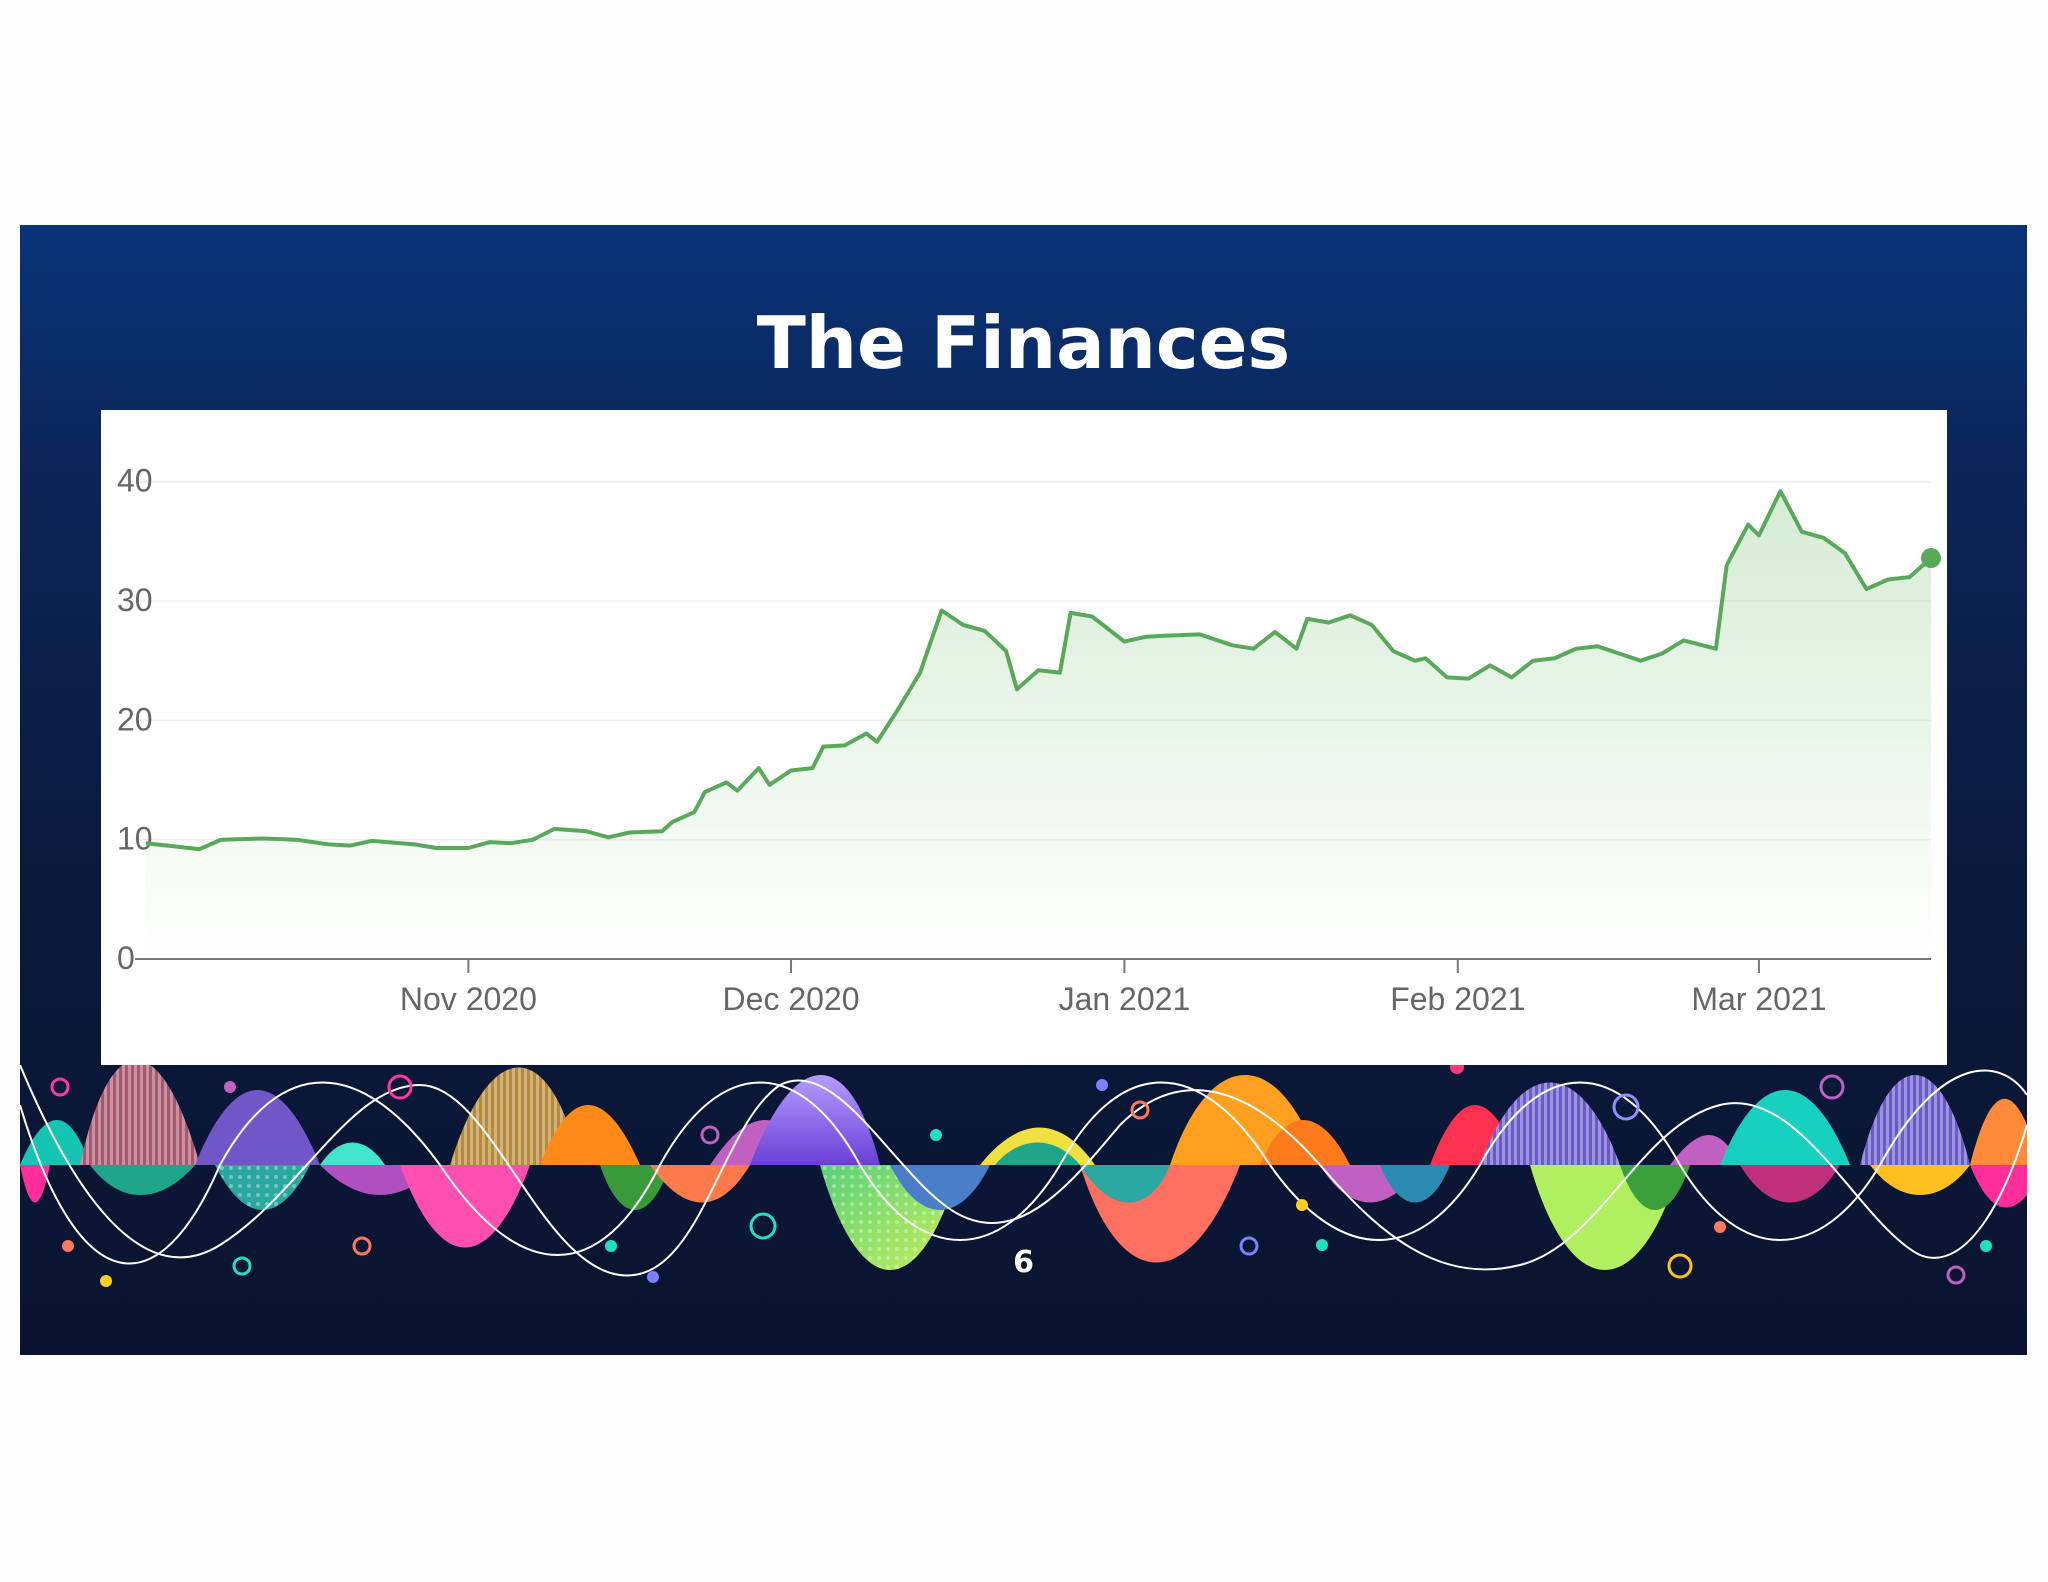 This screenshot has width=2048, height=1582. Describe the element at coordinates (1457, 999) in the screenshot. I see `x-tick-label: Feb 2021` at that location.